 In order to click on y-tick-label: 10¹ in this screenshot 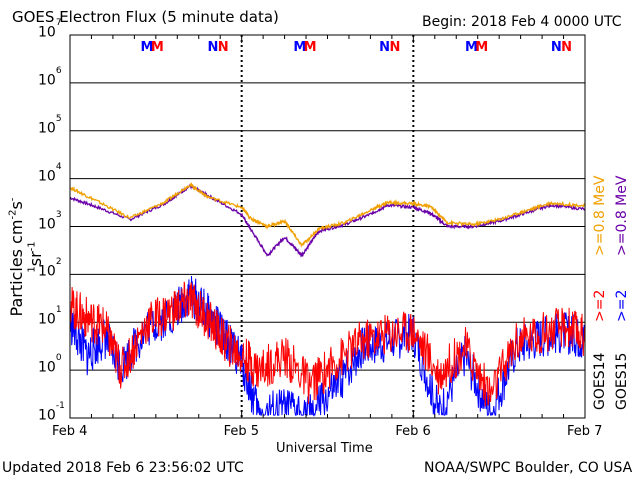, I will do `click(50, 316)`.